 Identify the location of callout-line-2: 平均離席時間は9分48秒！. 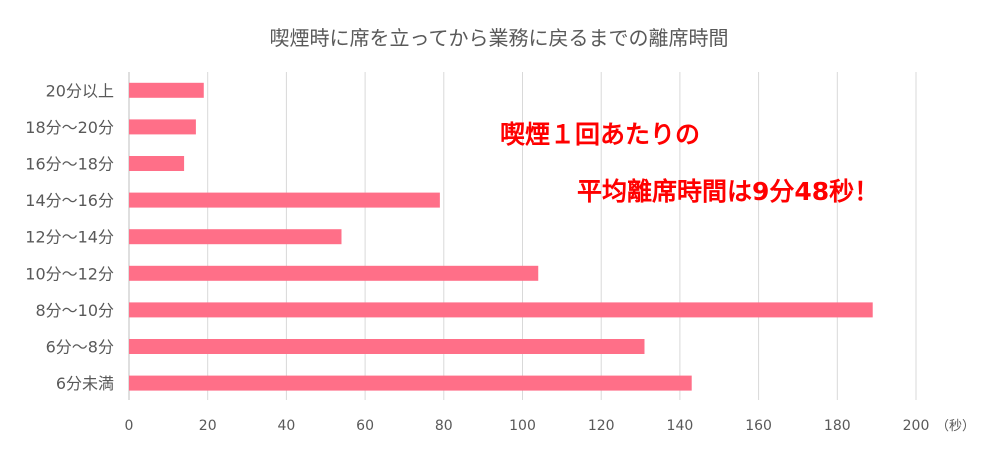
(728, 191).